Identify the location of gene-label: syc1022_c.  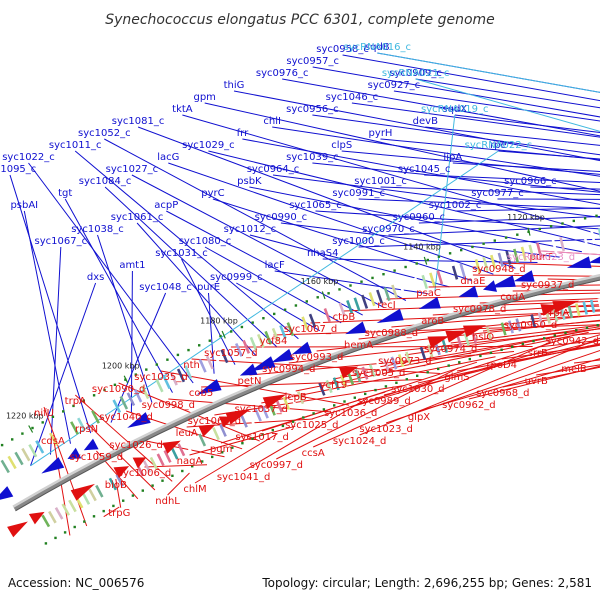
(28, 157).